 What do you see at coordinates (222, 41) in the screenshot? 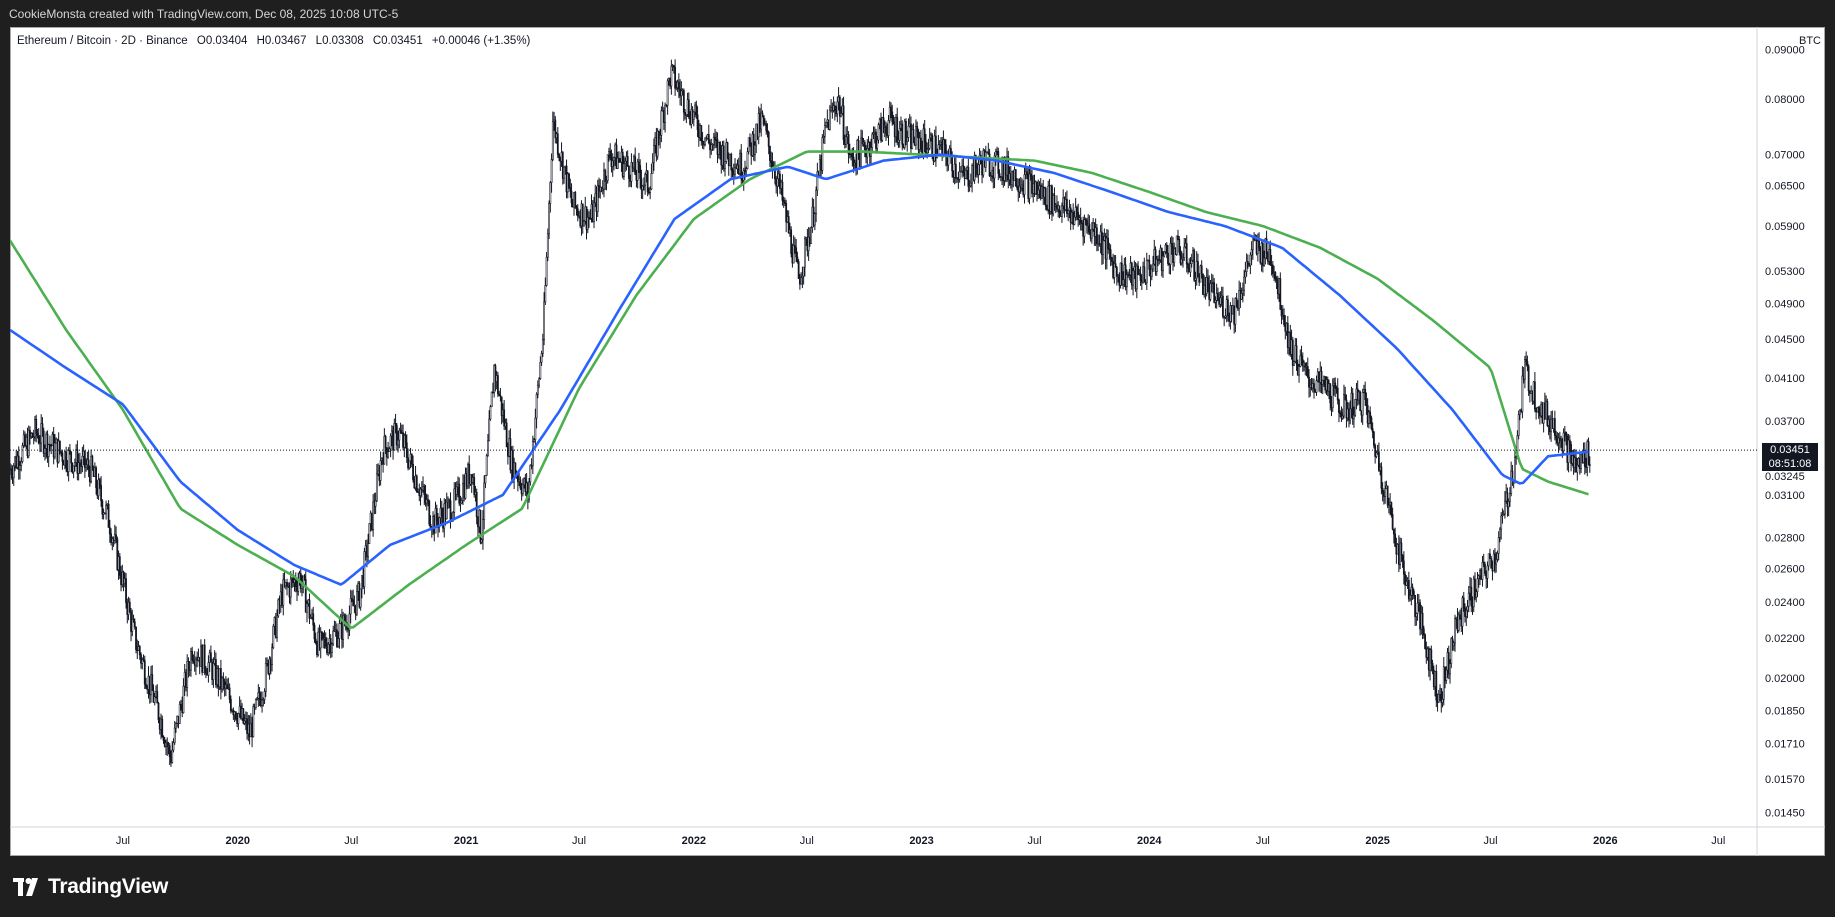
I see `ohlc-open: O0.03404` at bounding box center [222, 41].